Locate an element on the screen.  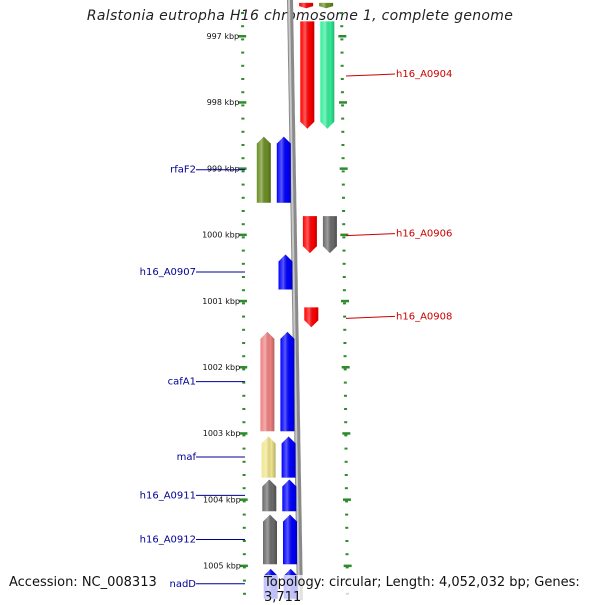
gene-cafA1 is located at coordinates (267, 381).